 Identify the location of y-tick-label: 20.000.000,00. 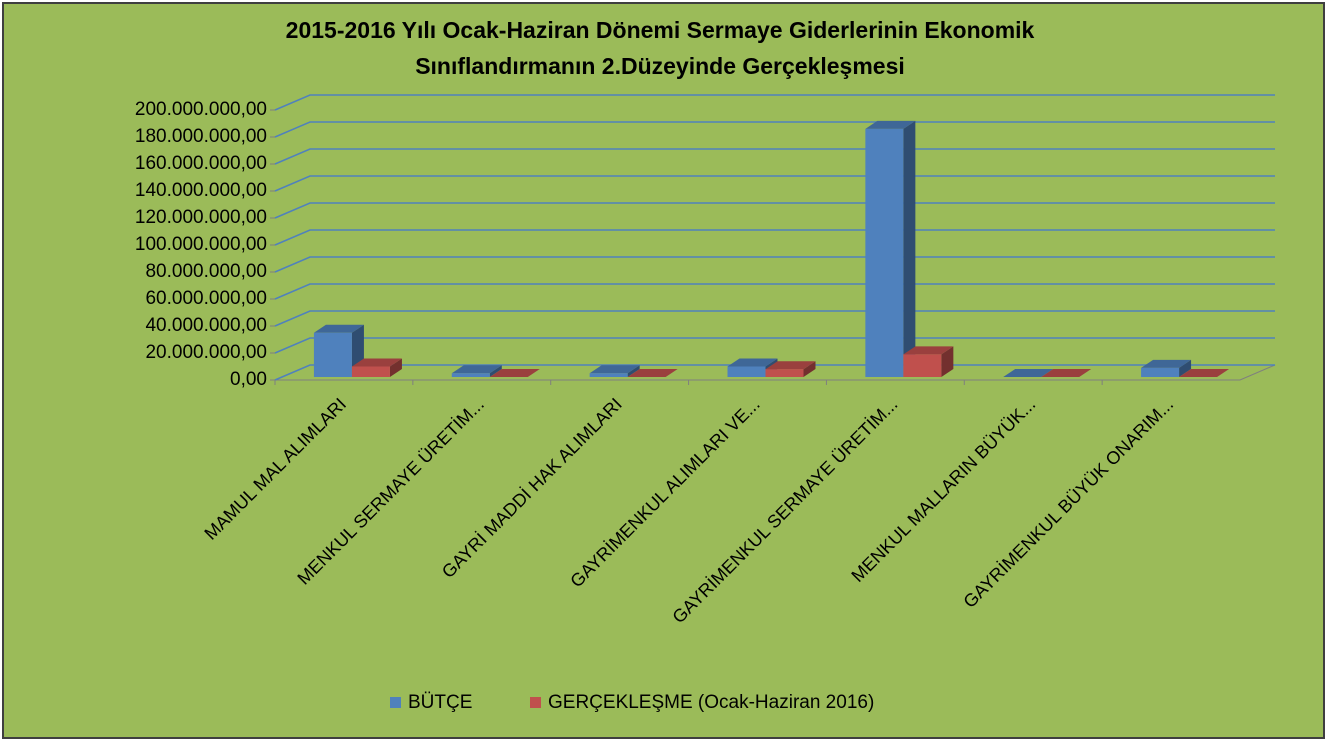
(206, 352).